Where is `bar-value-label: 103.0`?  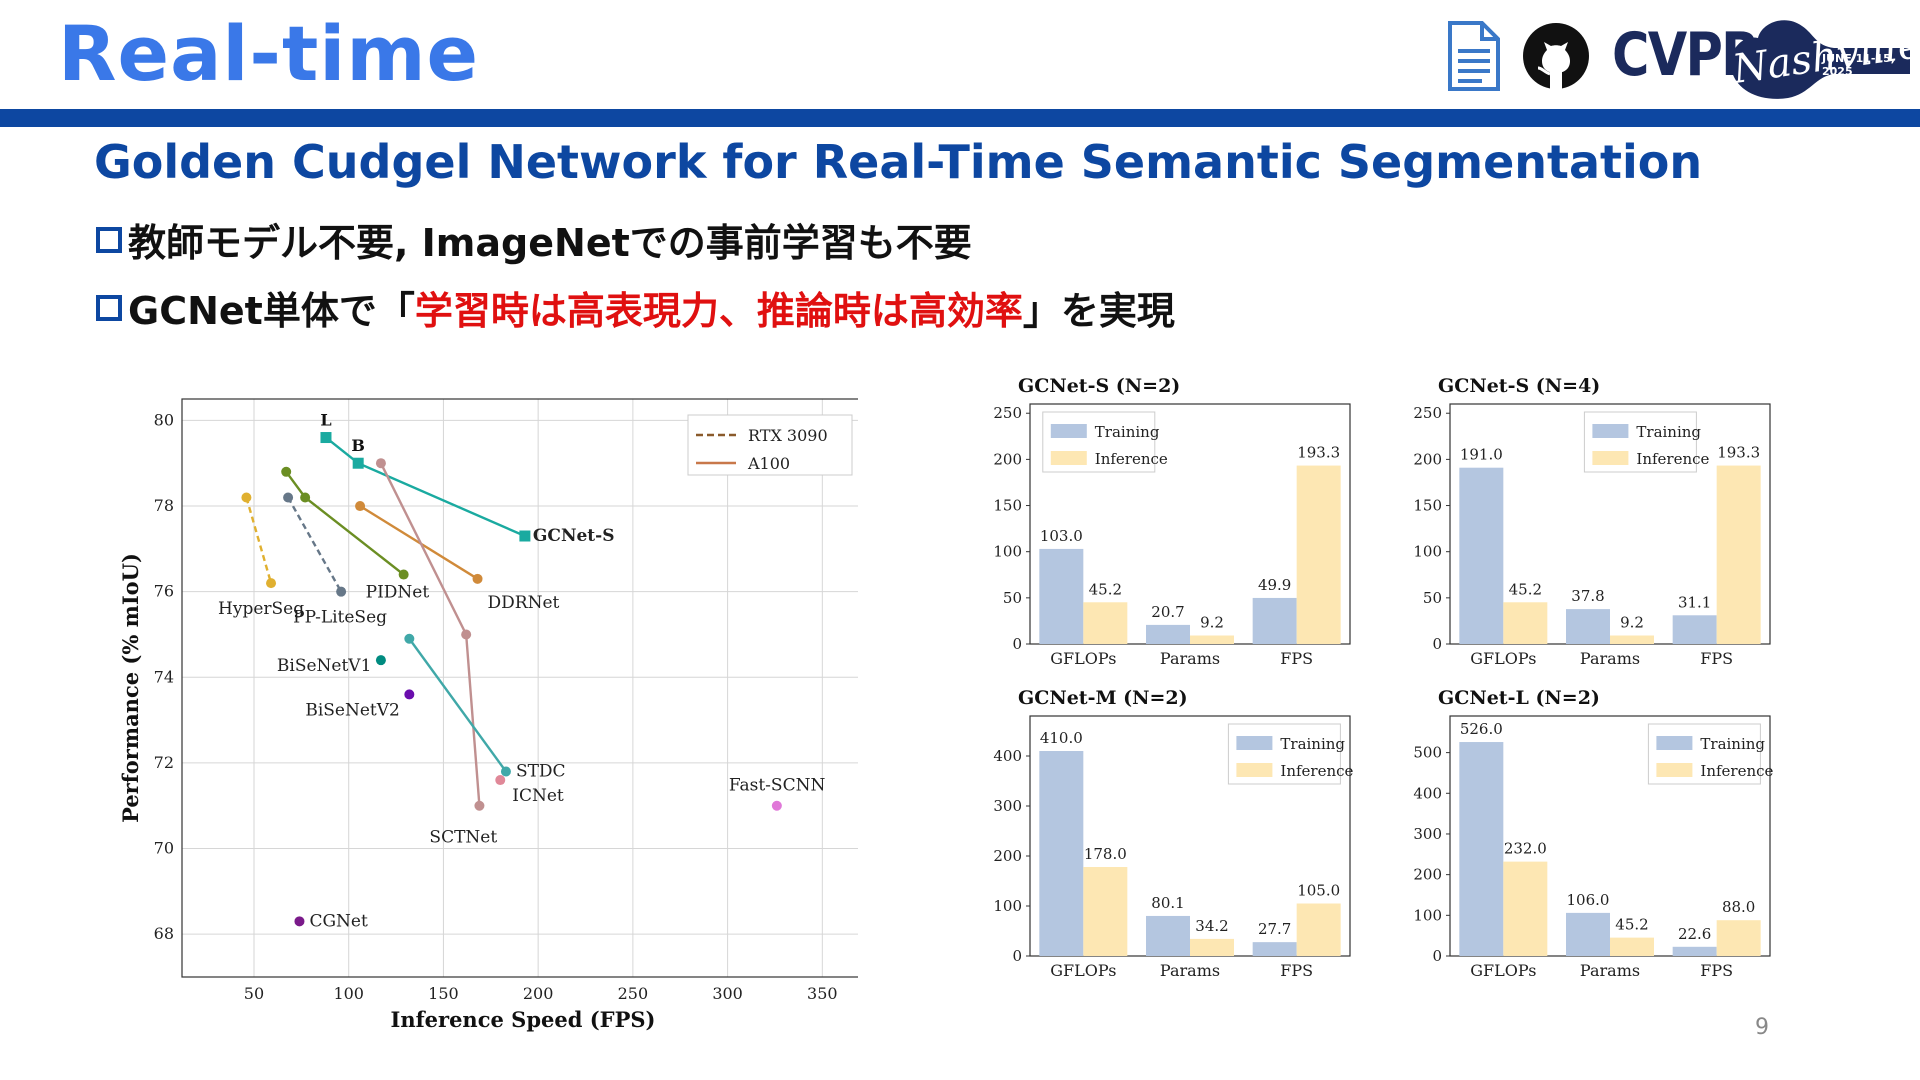 bar-value-label: 103.0 is located at coordinates (1061, 536).